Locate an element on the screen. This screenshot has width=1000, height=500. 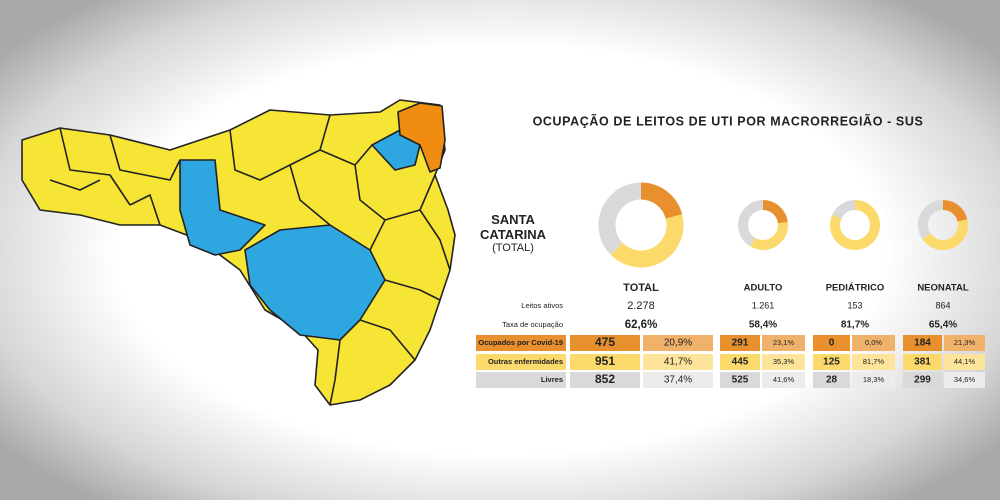
pct: 20,9% is located at coordinates (678, 343).